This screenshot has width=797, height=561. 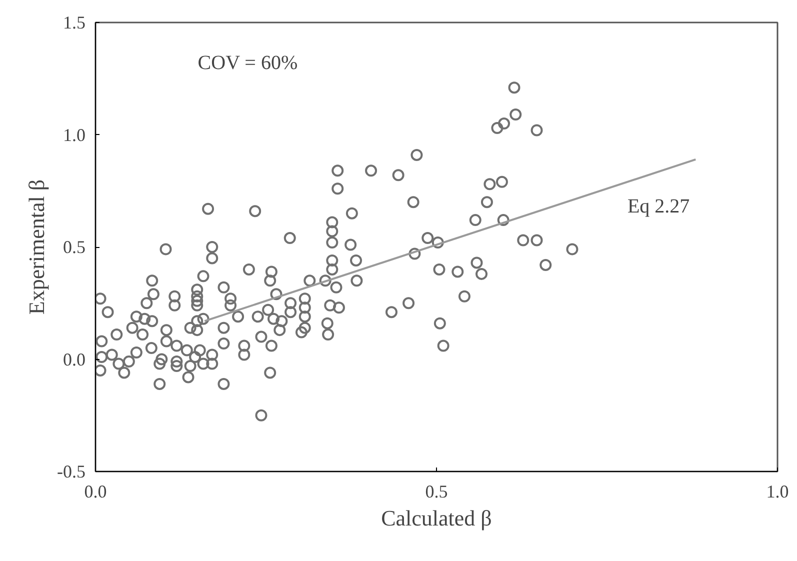 I want to click on annotation: Eq 2.27, so click(x=658, y=207).